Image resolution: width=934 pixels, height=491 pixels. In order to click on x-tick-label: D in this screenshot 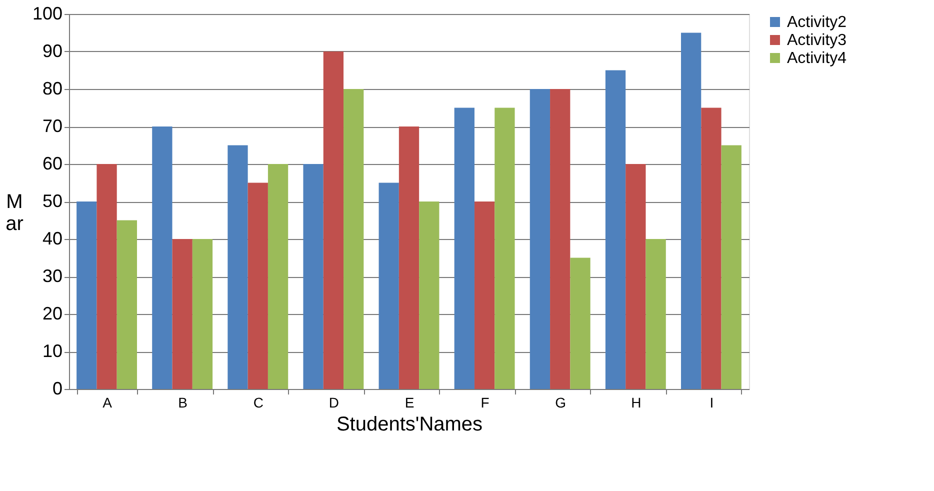, I will do `click(334, 402)`.